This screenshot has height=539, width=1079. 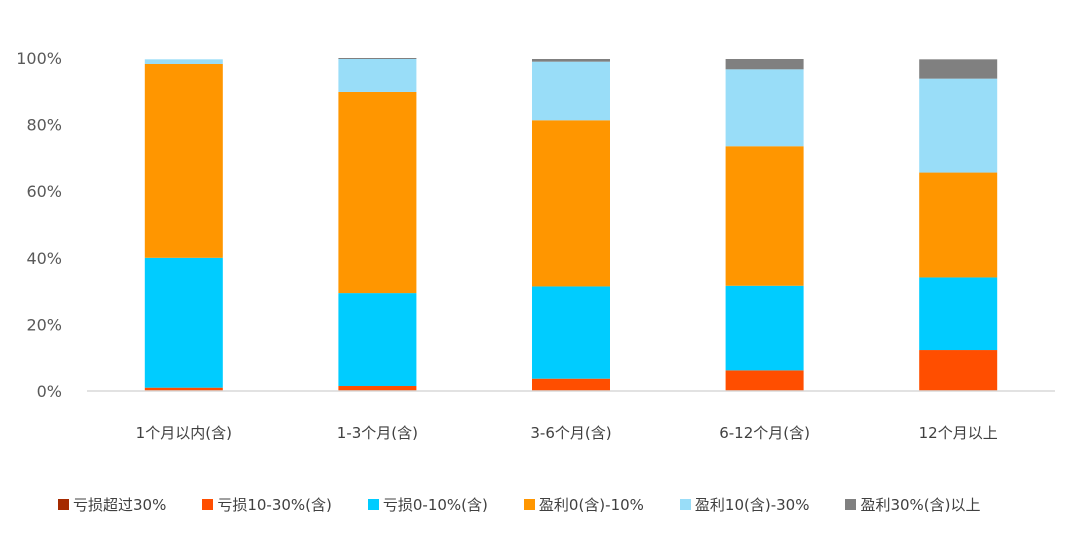 What do you see at coordinates (377, 433) in the screenshot?
I see `x-category-label: 1-3个月(含)` at bounding box center [377, 433].